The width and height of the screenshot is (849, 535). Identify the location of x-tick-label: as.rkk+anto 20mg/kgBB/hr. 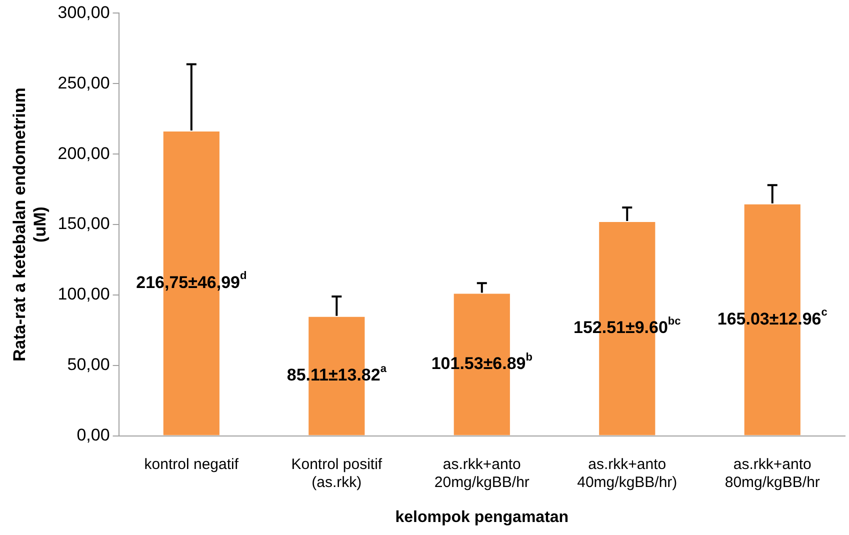
(482, 473).